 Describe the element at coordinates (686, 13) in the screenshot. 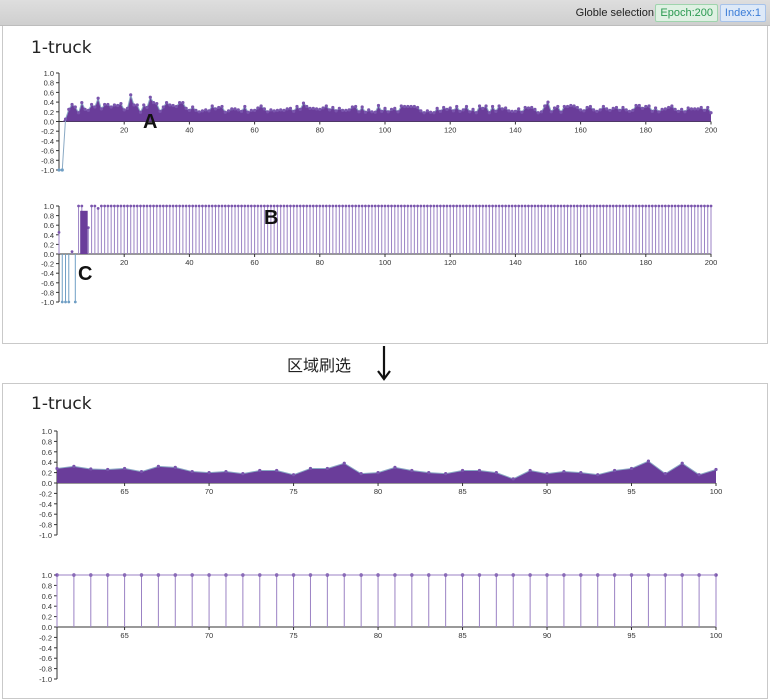

I see `epoch-badge: Epoch:200` at that location.